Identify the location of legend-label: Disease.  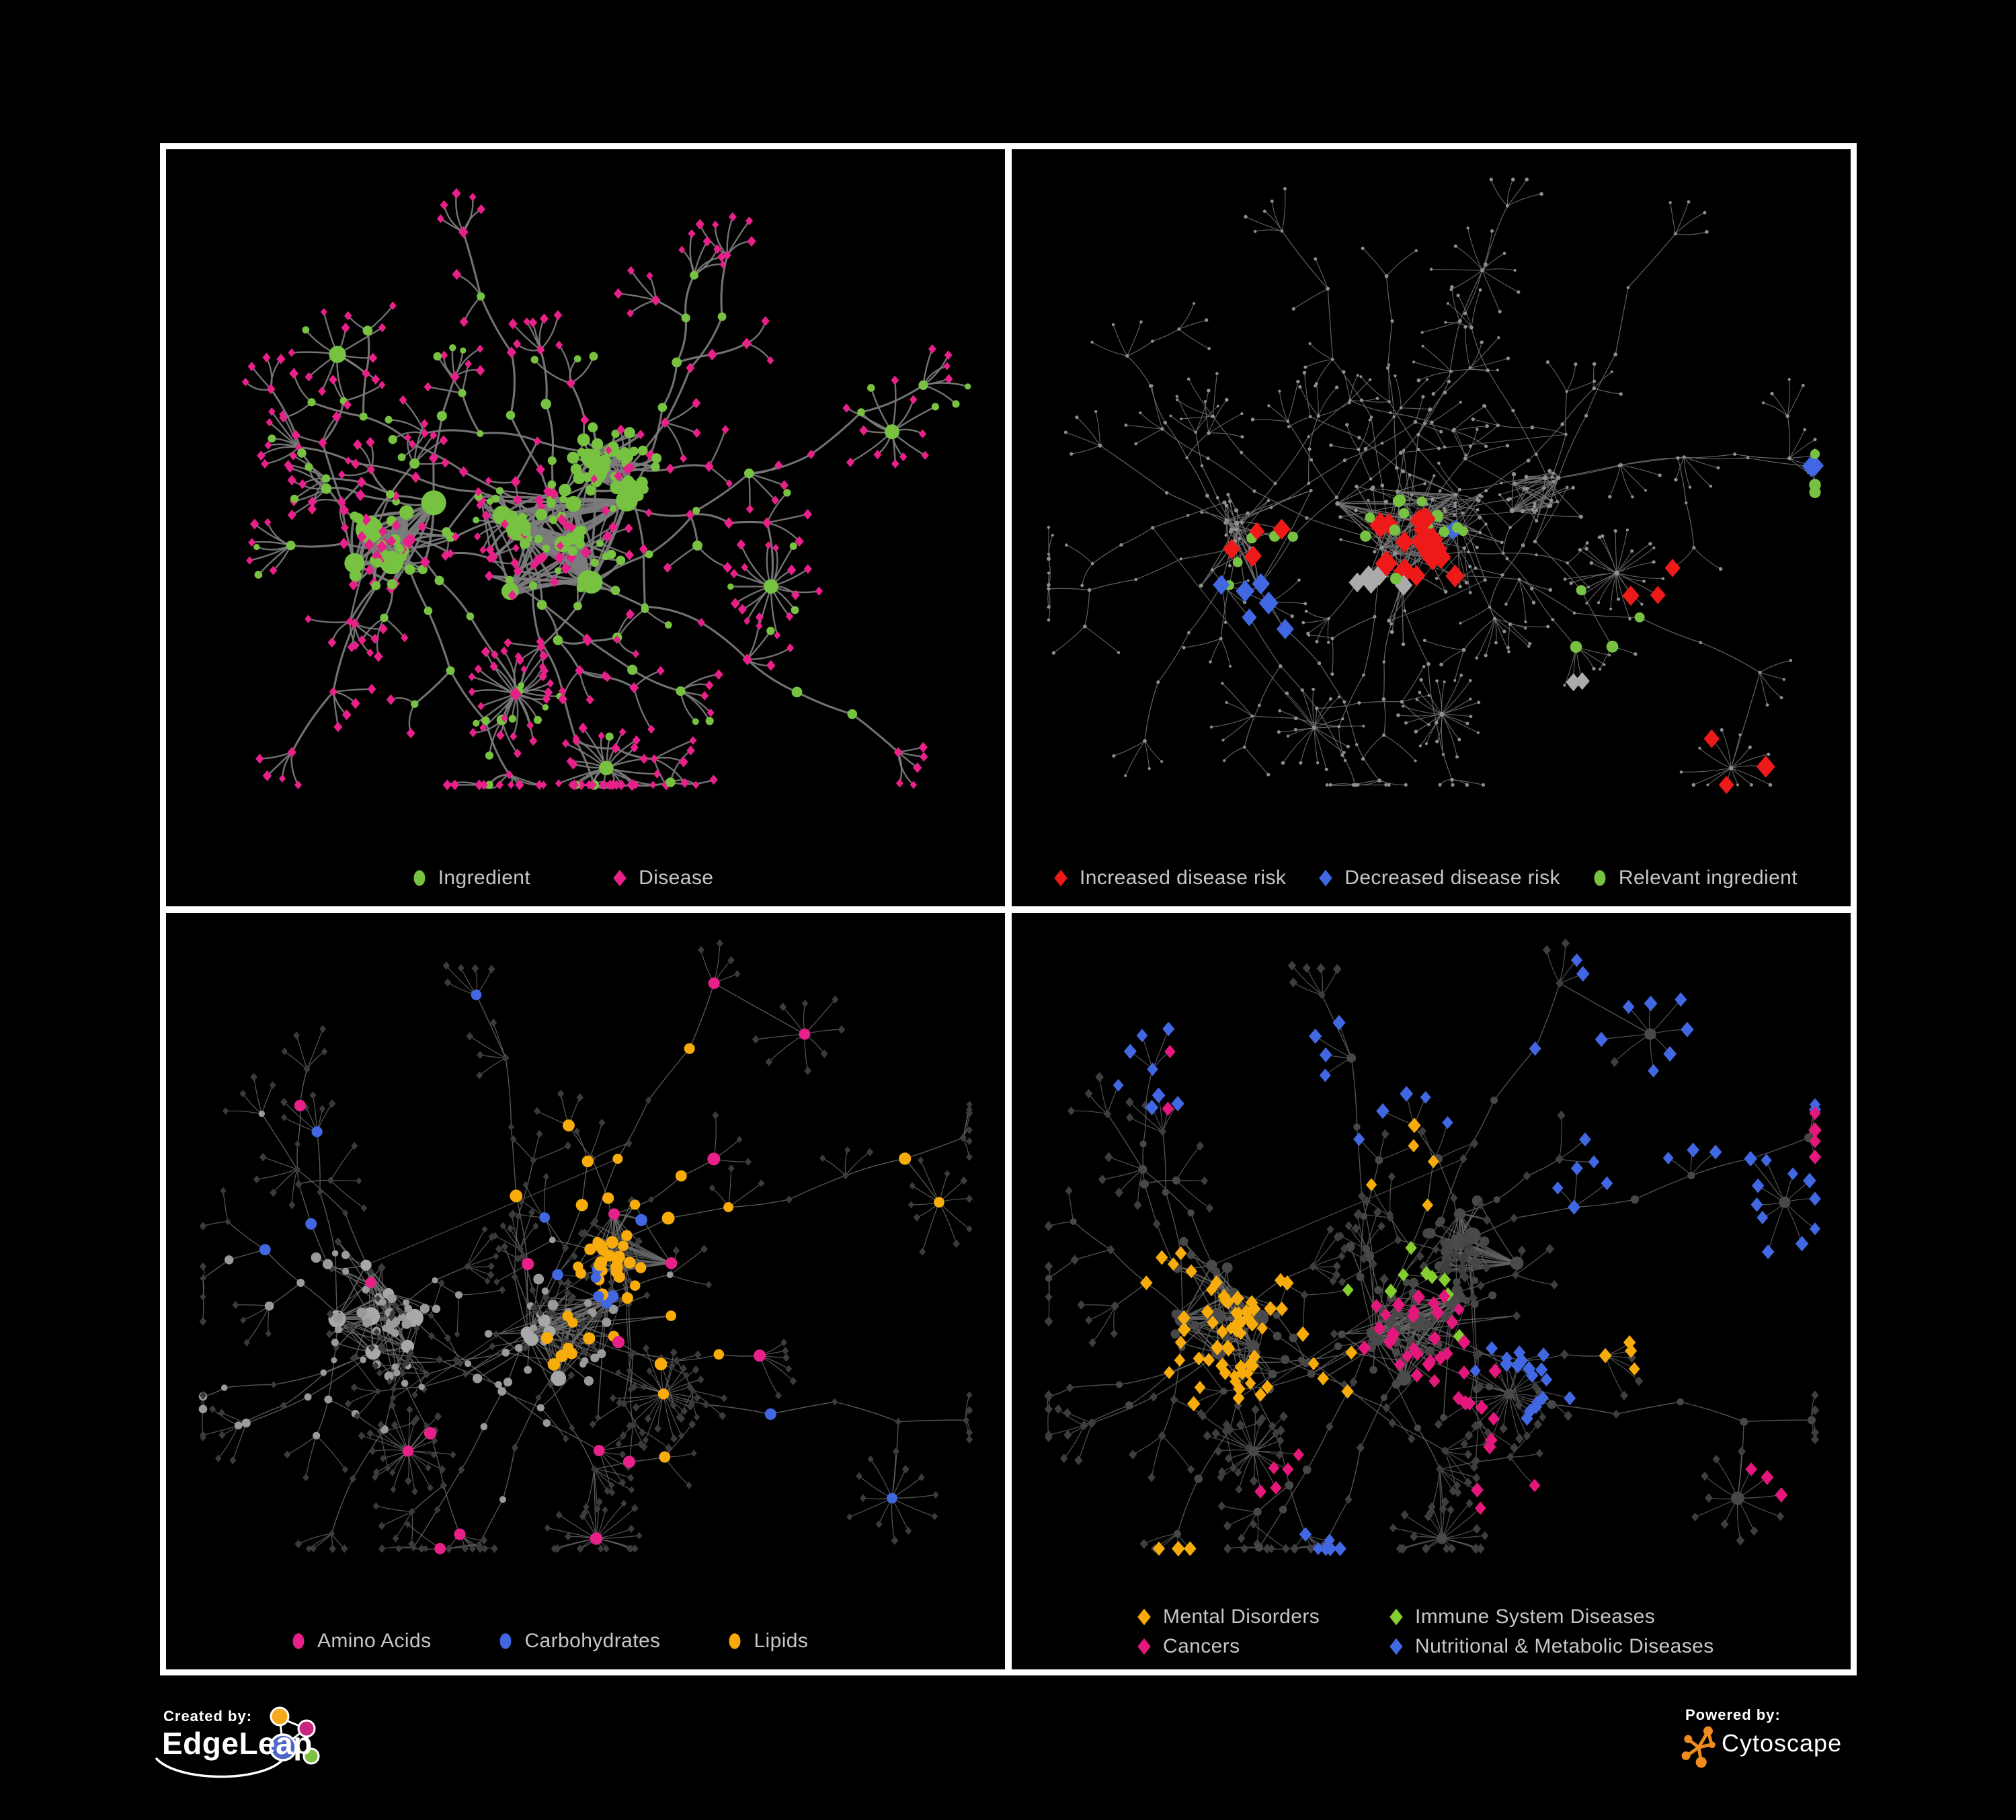
(676, 877).